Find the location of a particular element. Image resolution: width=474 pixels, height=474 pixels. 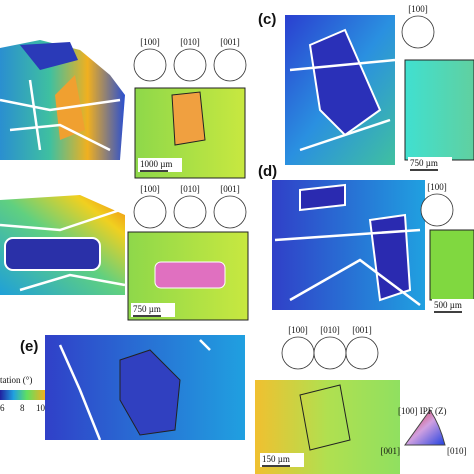

colorbar-tick: 10 is located at coordinates (41, 408).